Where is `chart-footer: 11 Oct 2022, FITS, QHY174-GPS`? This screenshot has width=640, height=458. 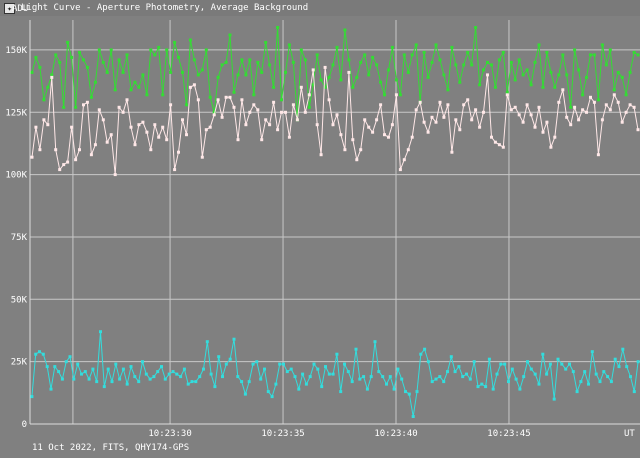
chart-footer: 11 Oct 2022, FITS, QHY174-GPS is located at coordinates (110, 448).